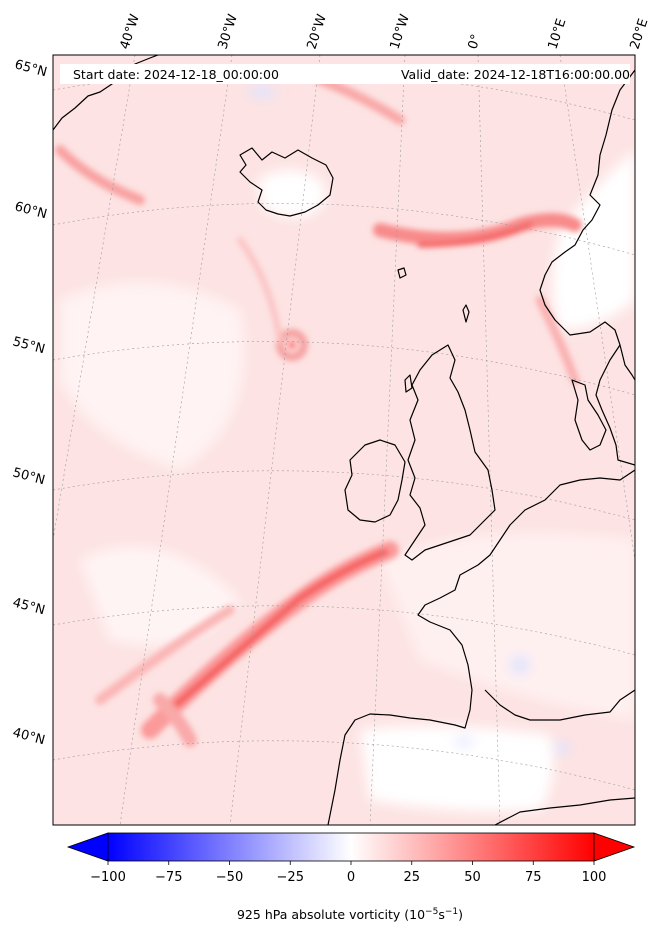  Describe the element at coordinates (451, 912) in the screenshot. I see `colorbar-label-exp2: −1` at that location.